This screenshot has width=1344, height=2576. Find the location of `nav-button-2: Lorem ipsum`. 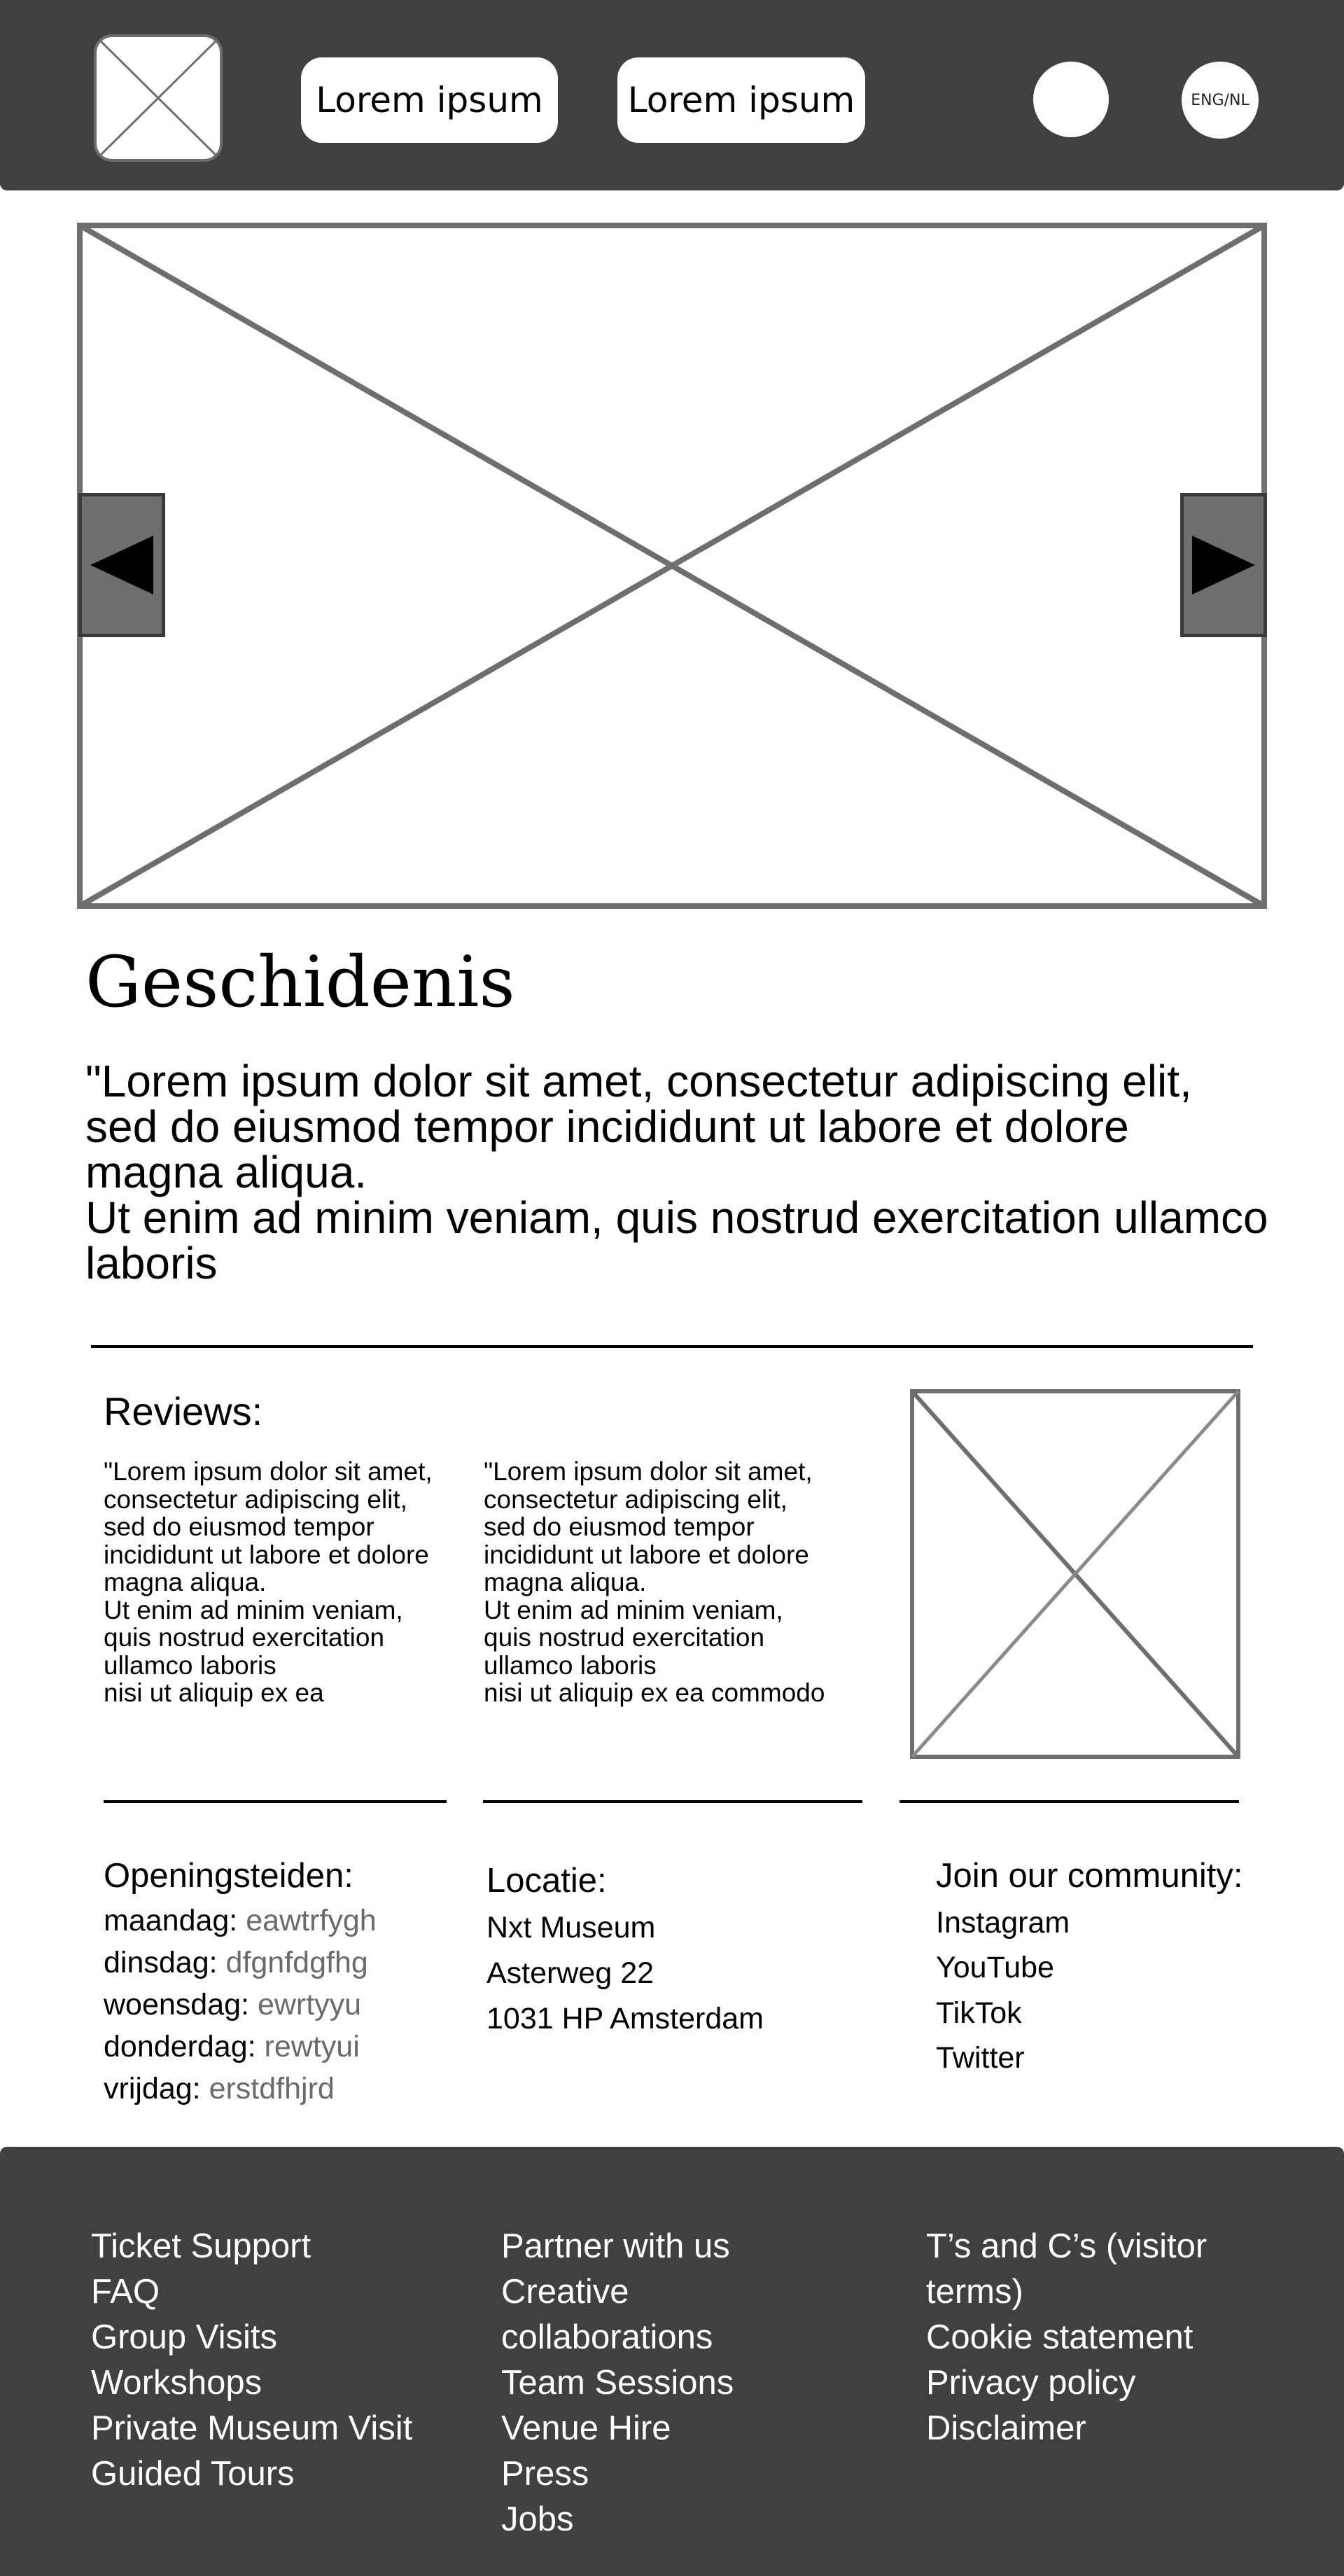

nav-button-2: Lorem ipsum is located at coordinates (741, 100).